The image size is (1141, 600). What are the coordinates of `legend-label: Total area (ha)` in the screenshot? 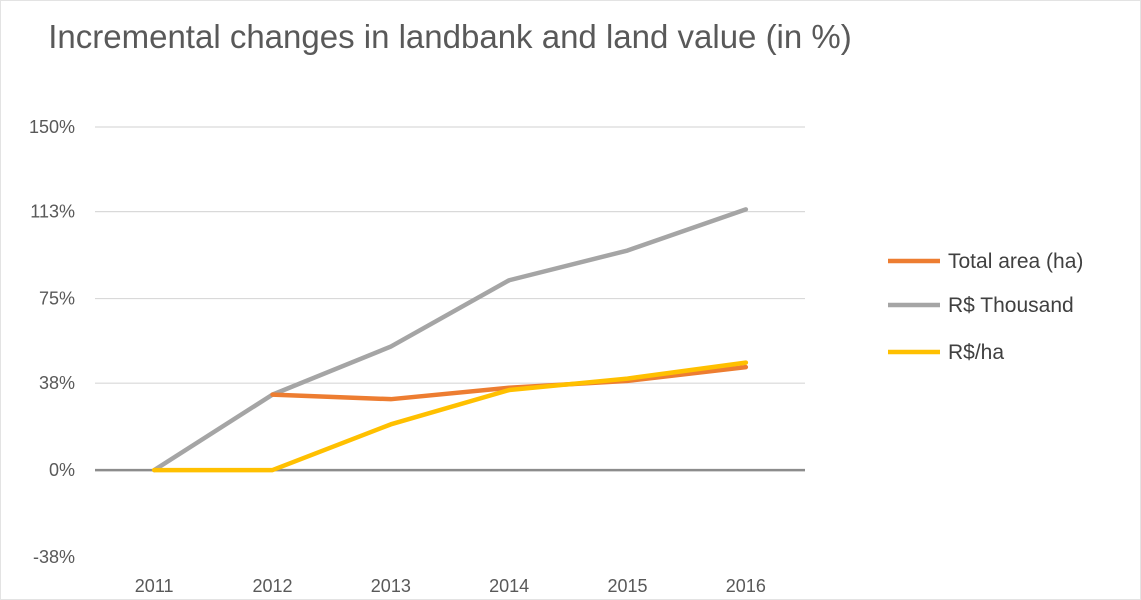 It's located at (1015, 261).